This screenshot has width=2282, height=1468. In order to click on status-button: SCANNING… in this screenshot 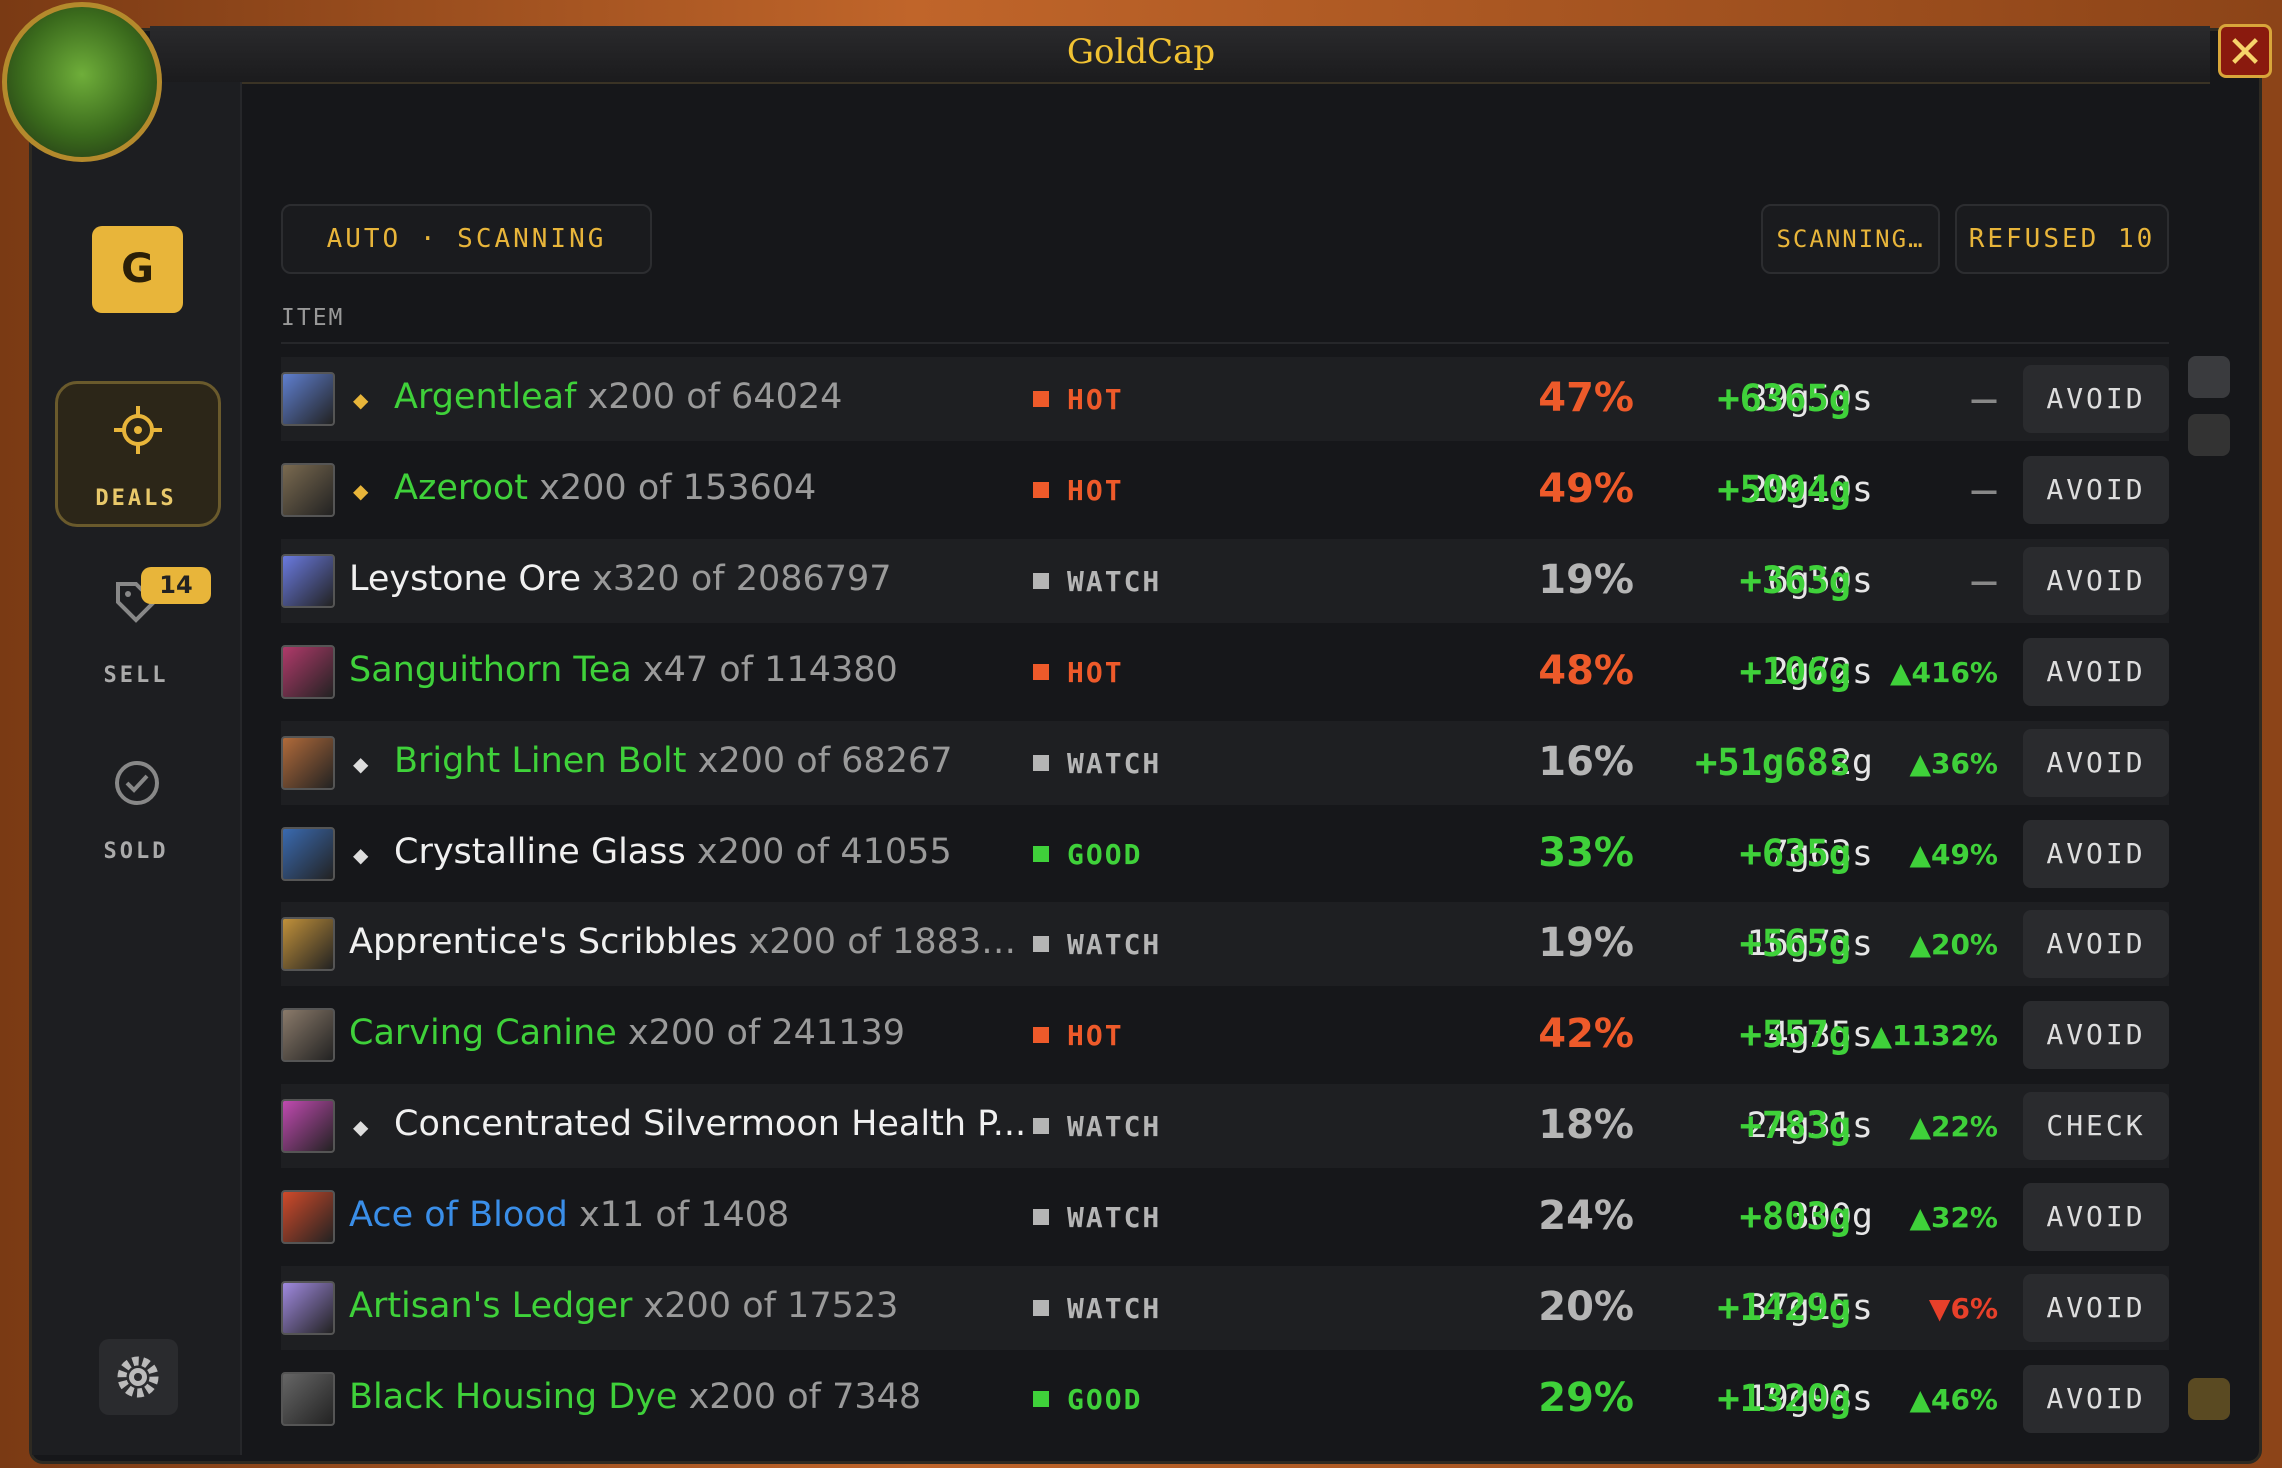, I will do `click(1850, 239)`.